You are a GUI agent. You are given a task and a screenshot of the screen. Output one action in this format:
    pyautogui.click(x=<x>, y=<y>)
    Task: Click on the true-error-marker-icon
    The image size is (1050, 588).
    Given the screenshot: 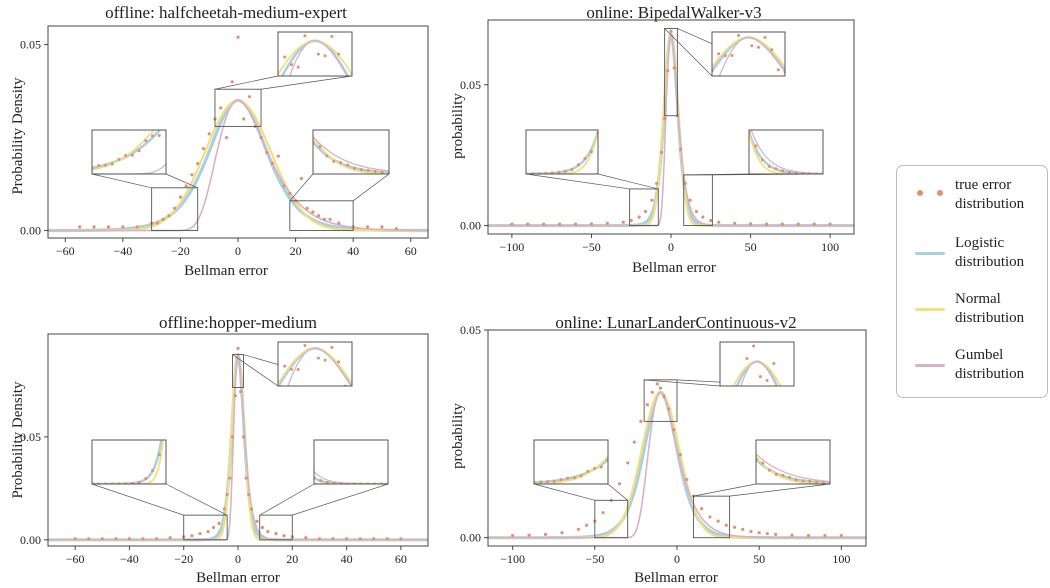 What is the action you would take?
    pyautogui.click(x=931, y=195)
    